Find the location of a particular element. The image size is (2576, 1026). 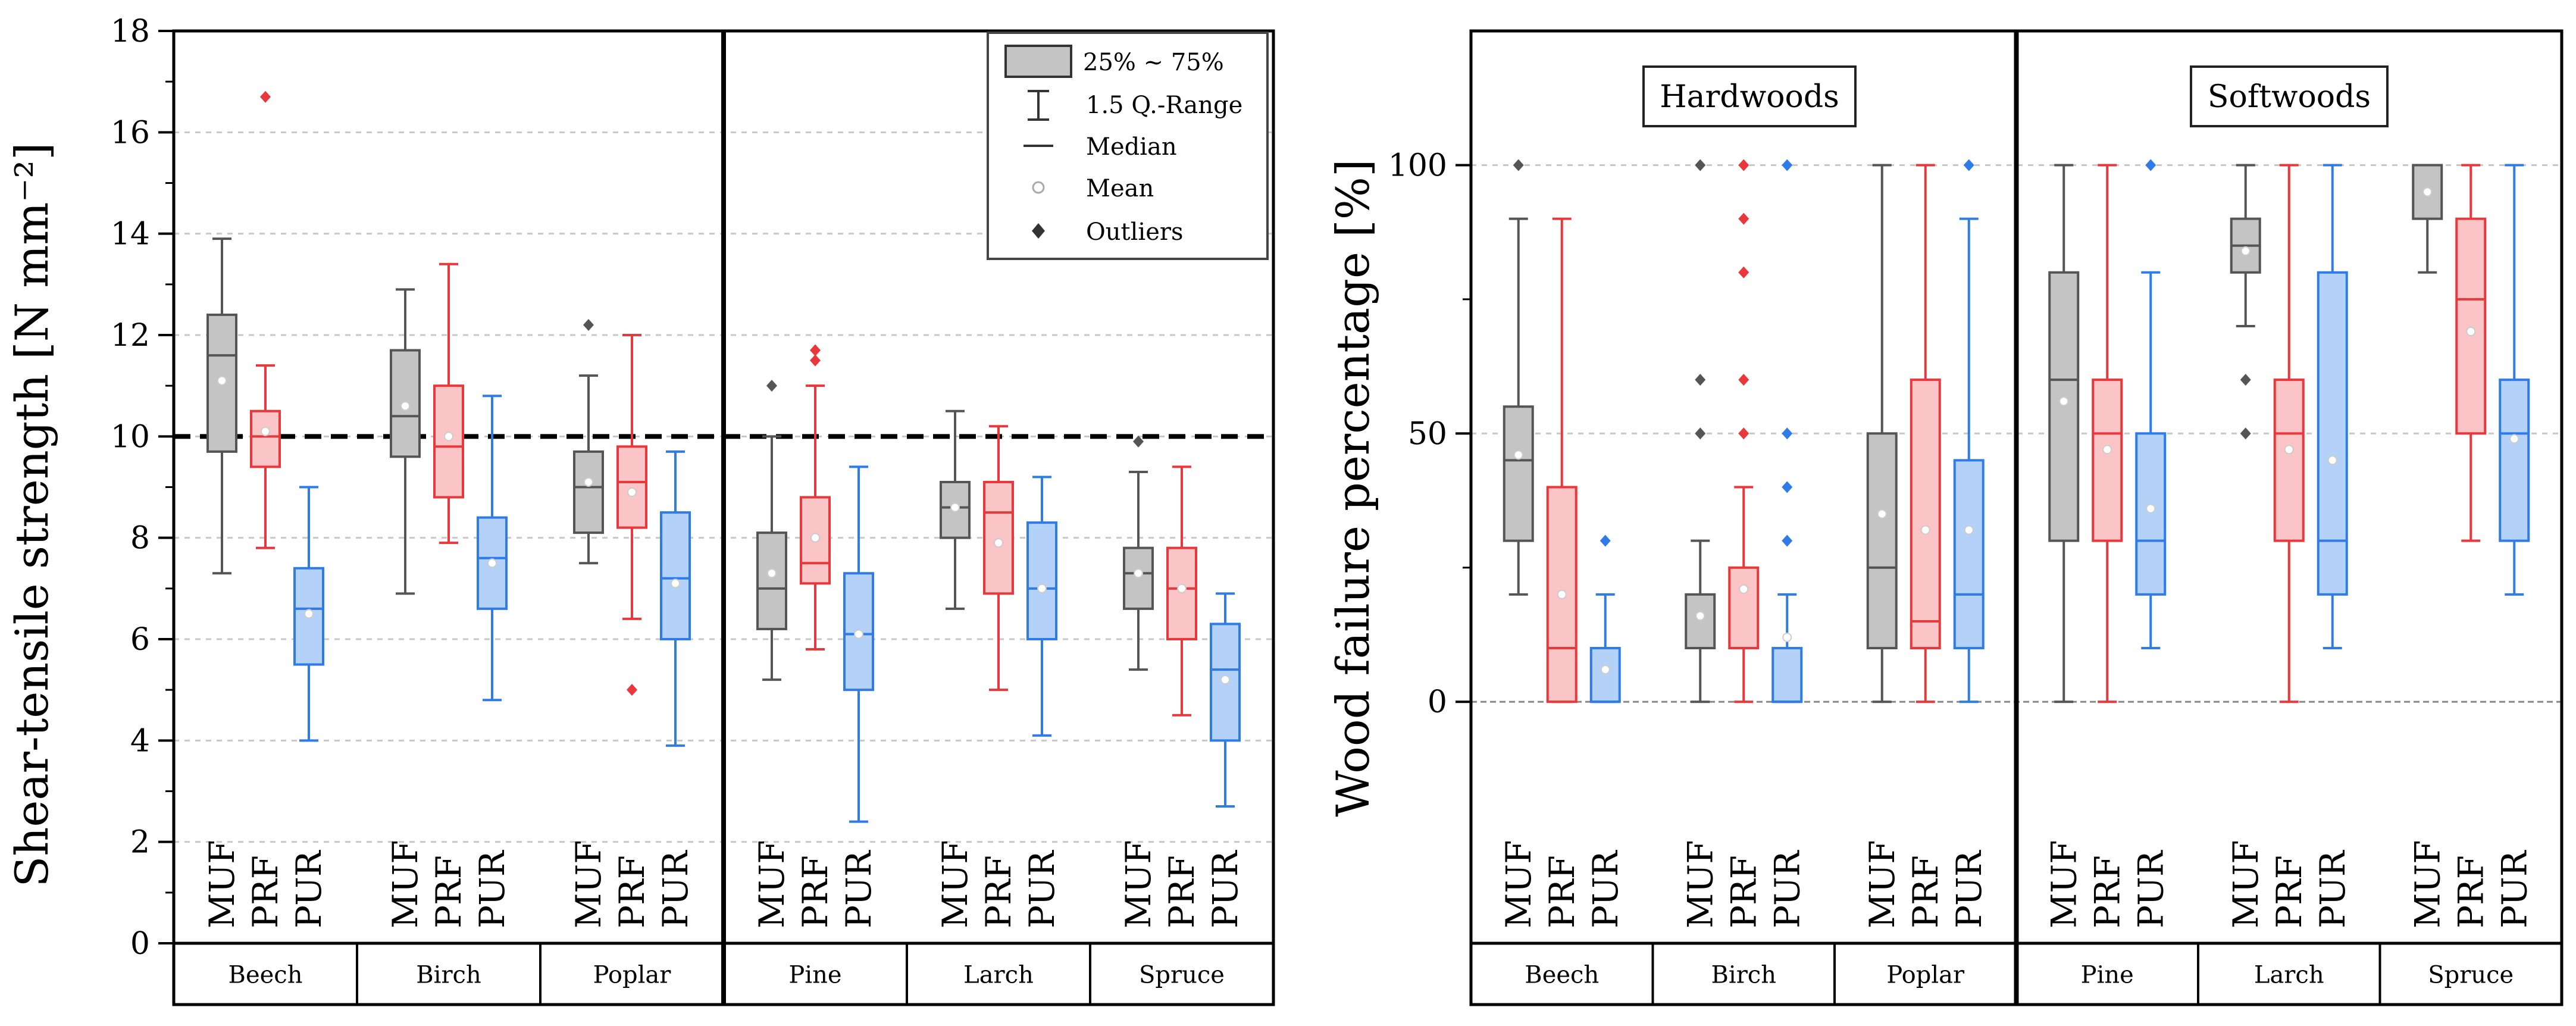

y-tick-label: 6 is located at coordinates (140, 640).